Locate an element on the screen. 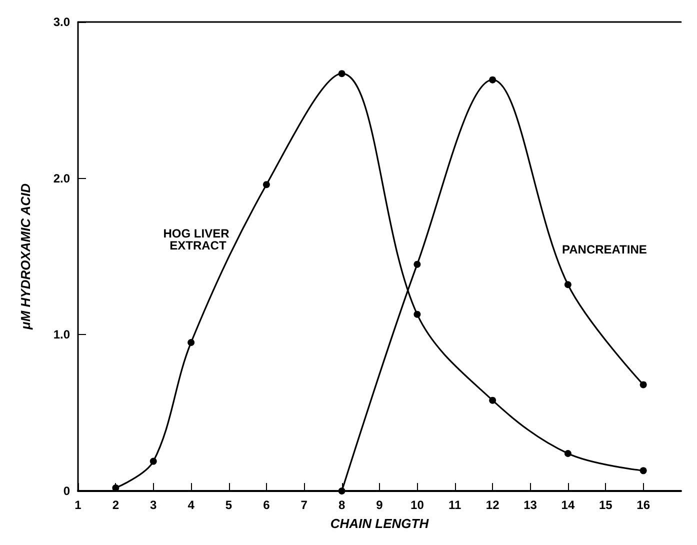 The height and width of the screenshot is (545, 697). x-tick-label: 9 is located at coordinates (380, 505).